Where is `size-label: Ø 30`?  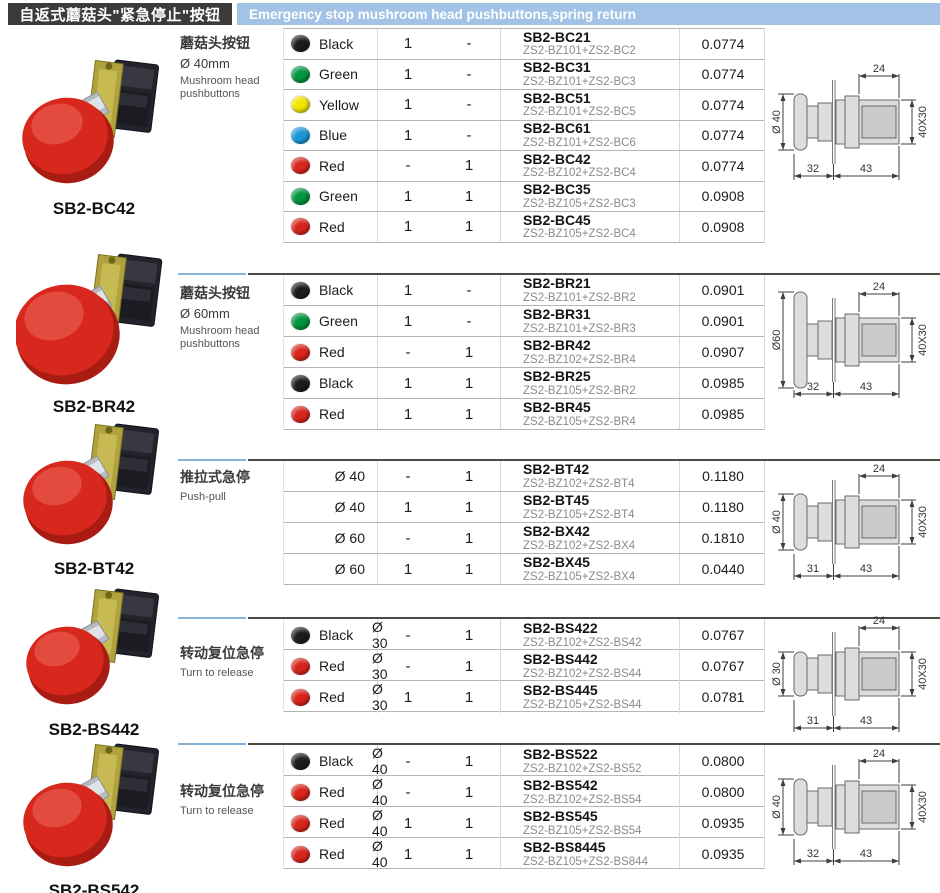
size-label: Ø 30 is located at coordinates (380, 666).